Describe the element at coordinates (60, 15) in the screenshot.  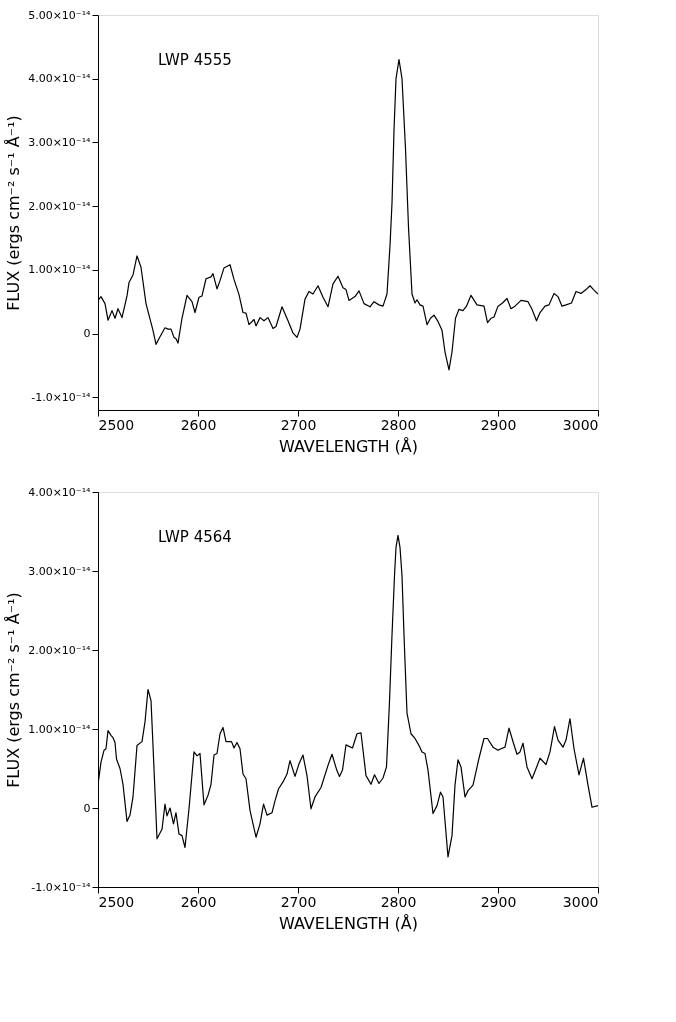
I see `y-tick-label: 5.00×10⁻¹⁴` at that location.